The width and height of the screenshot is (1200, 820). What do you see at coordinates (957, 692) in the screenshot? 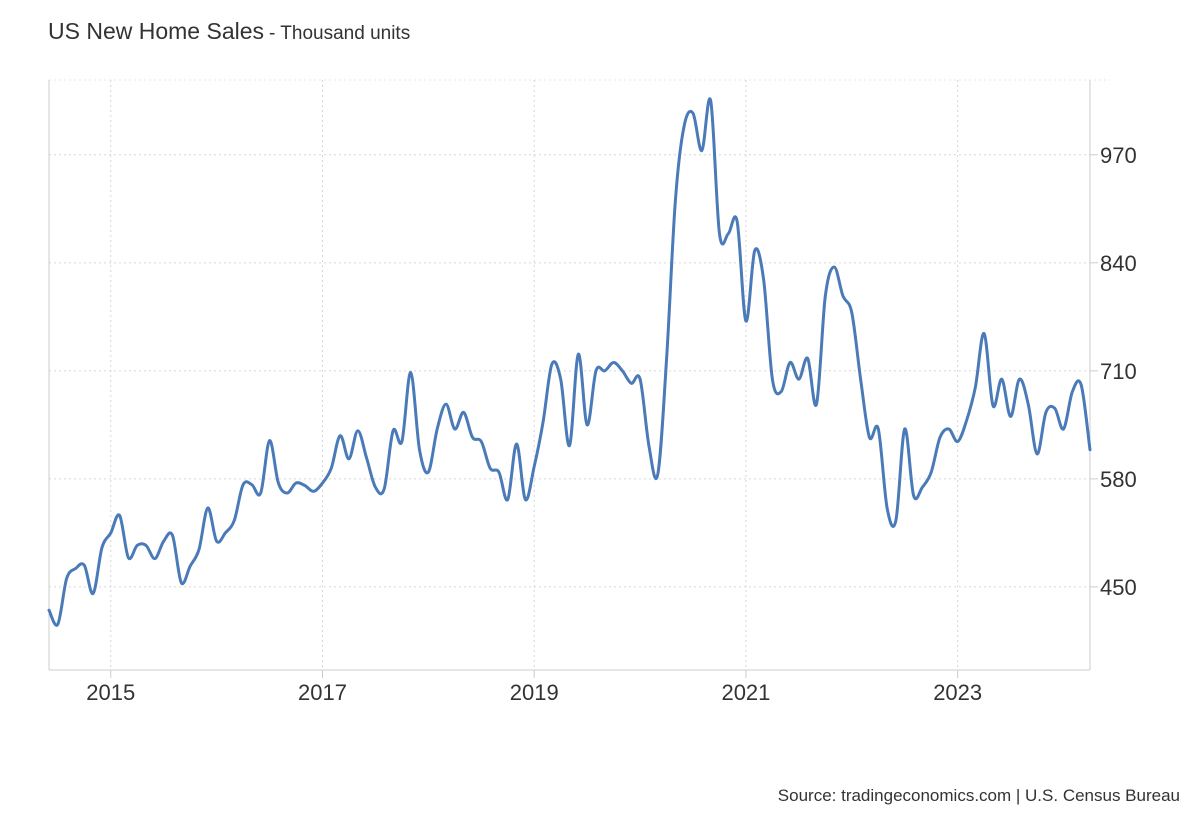
I see `x-tick-label: 2023` at bounding box center [957, 692].